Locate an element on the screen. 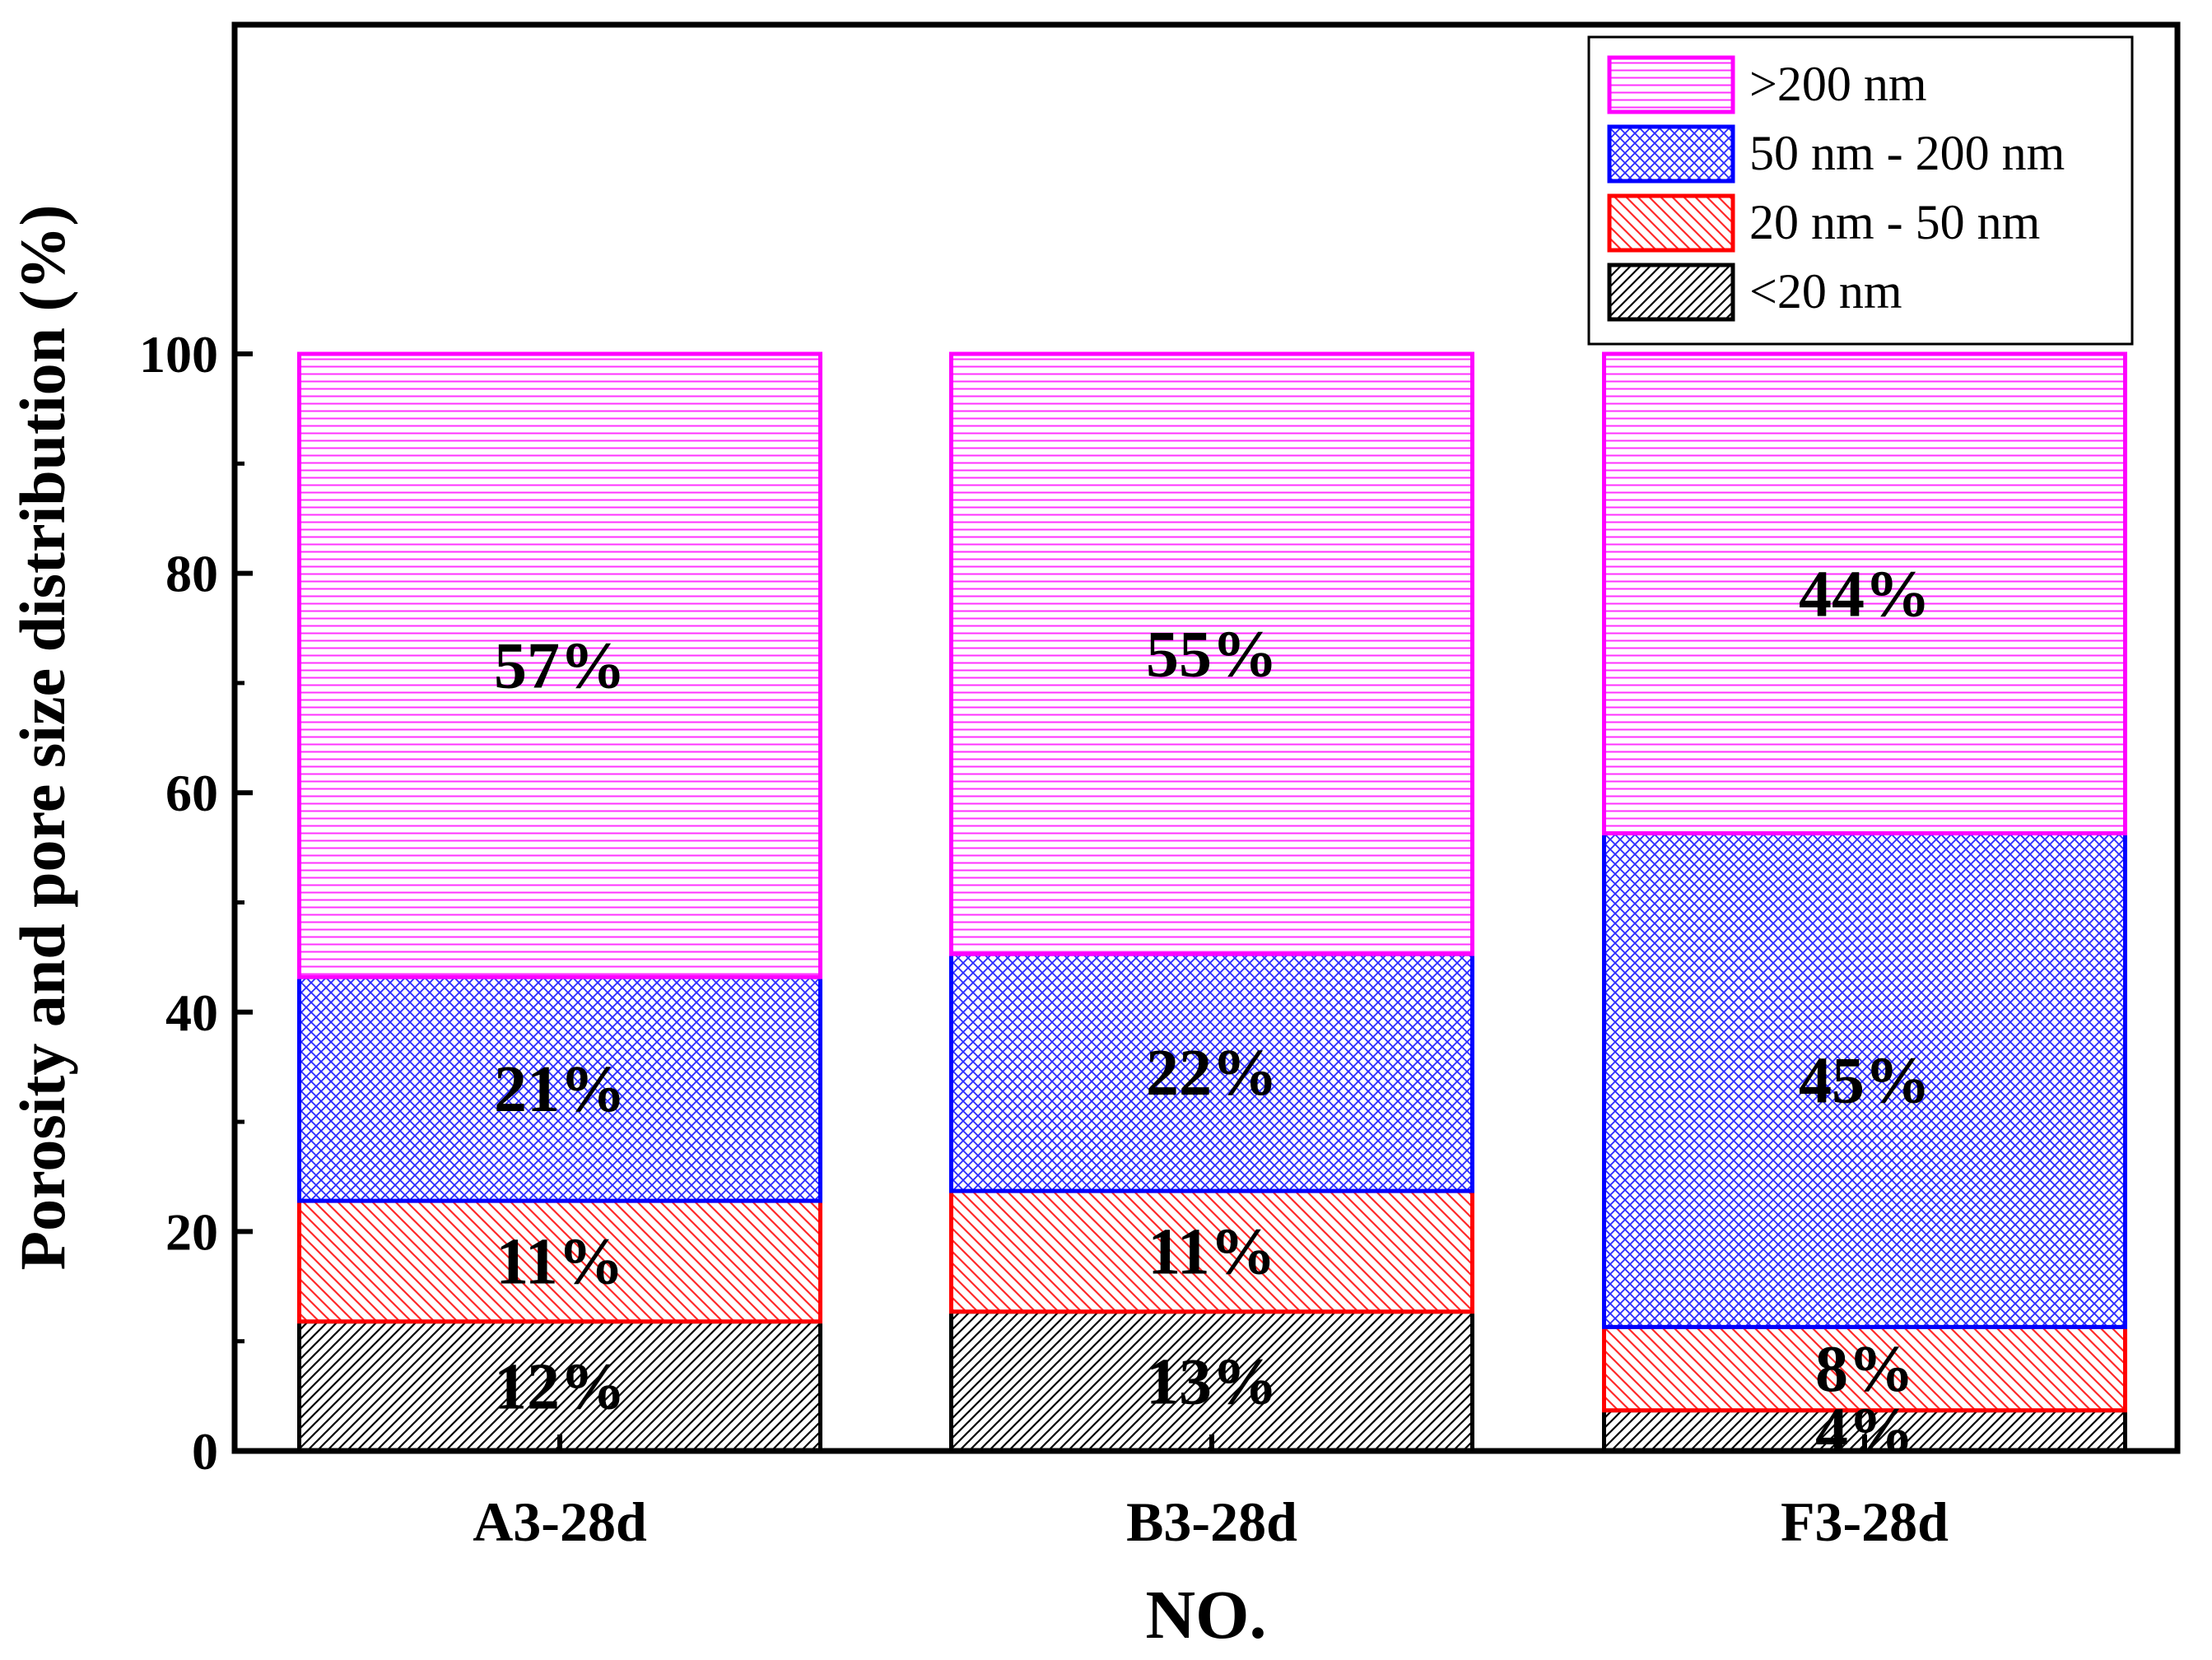  data-label: 13% is located at coordinates (1212, 1382).